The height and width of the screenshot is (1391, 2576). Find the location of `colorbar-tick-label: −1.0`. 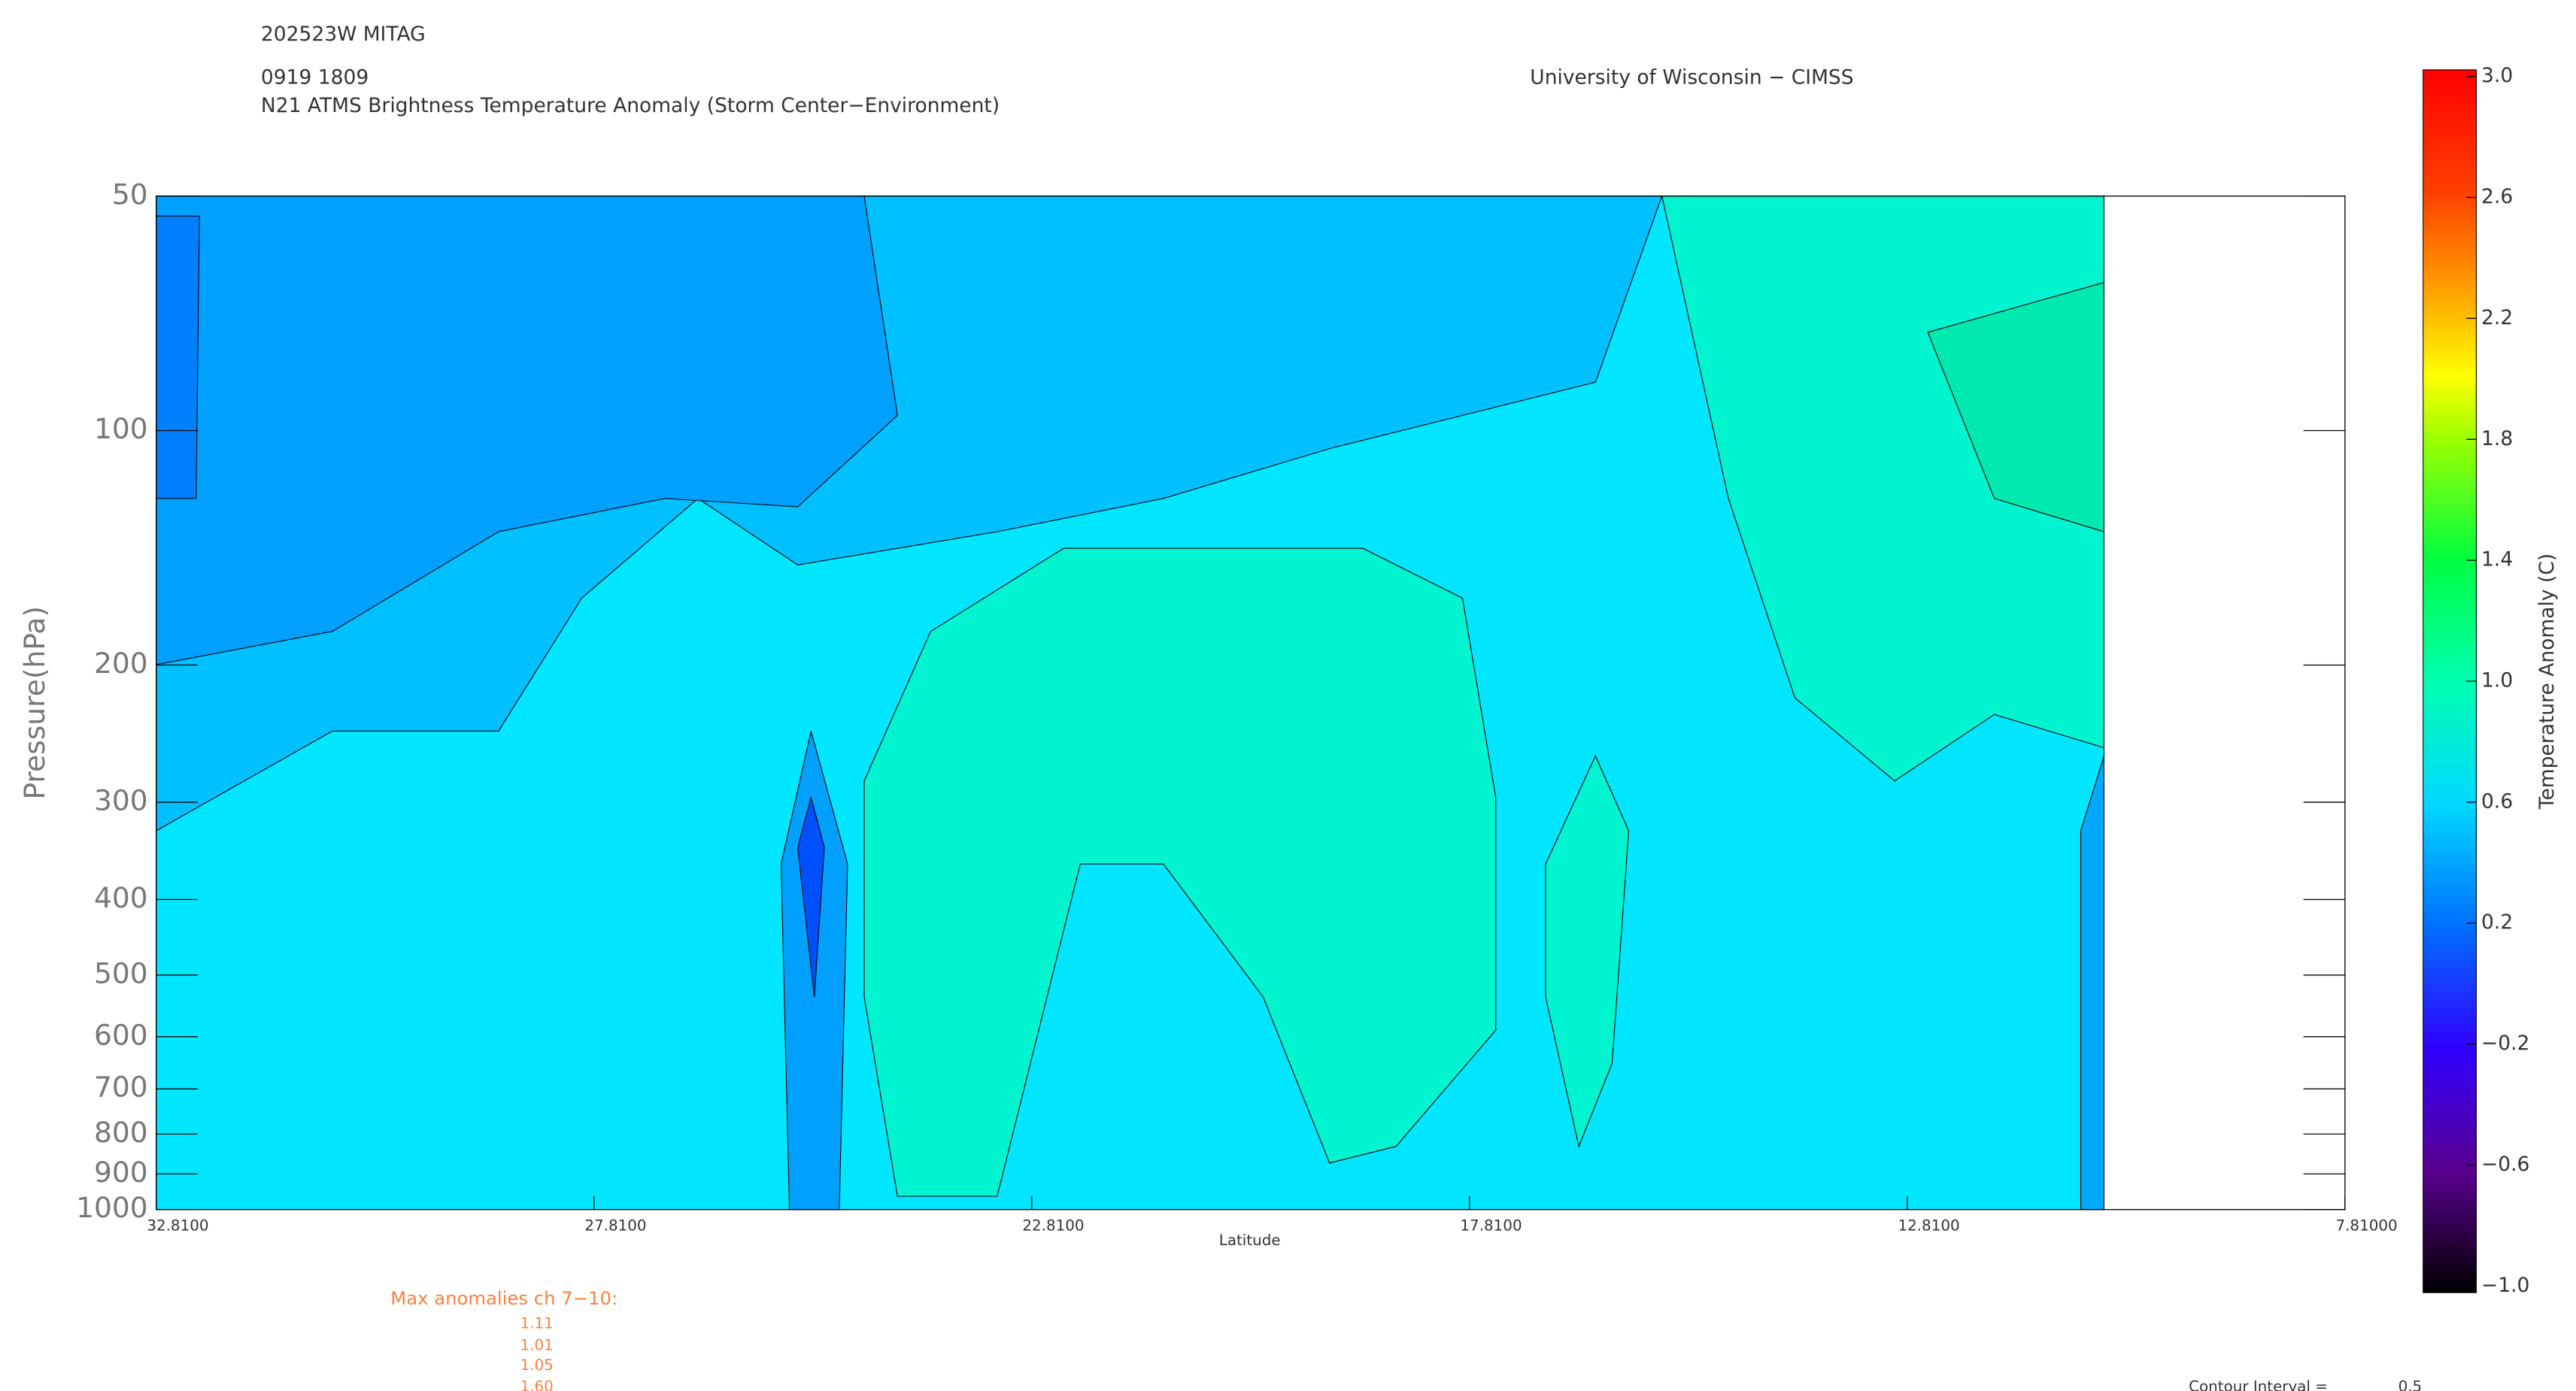

colorbar-tick-label: −1.0 is located at coordinates (2505, 1285).